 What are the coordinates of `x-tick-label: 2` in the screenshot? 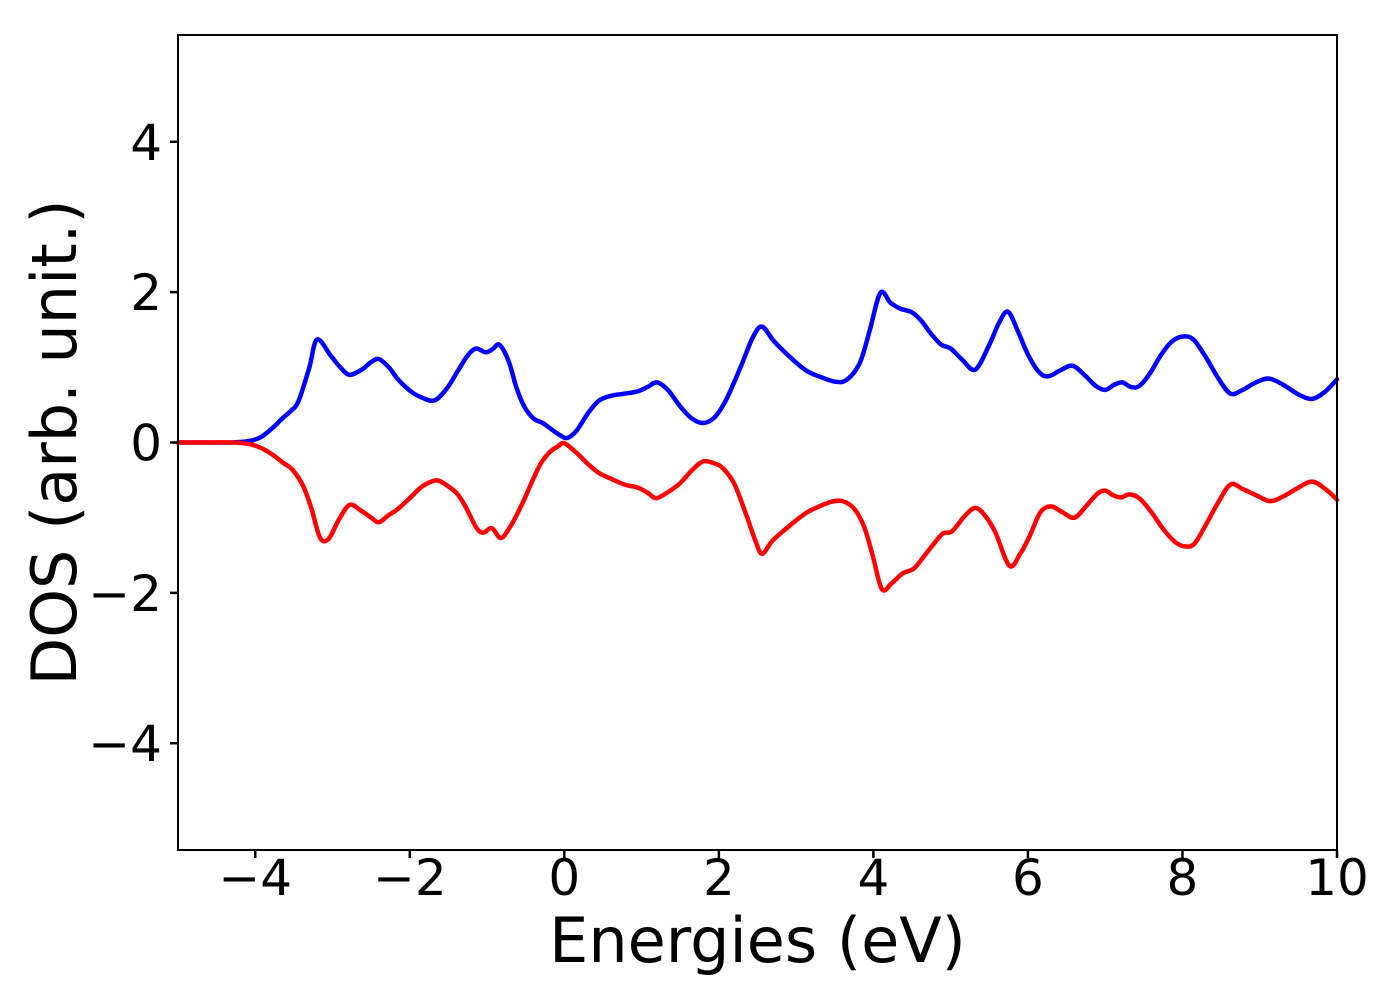 It's located at (719, 878).